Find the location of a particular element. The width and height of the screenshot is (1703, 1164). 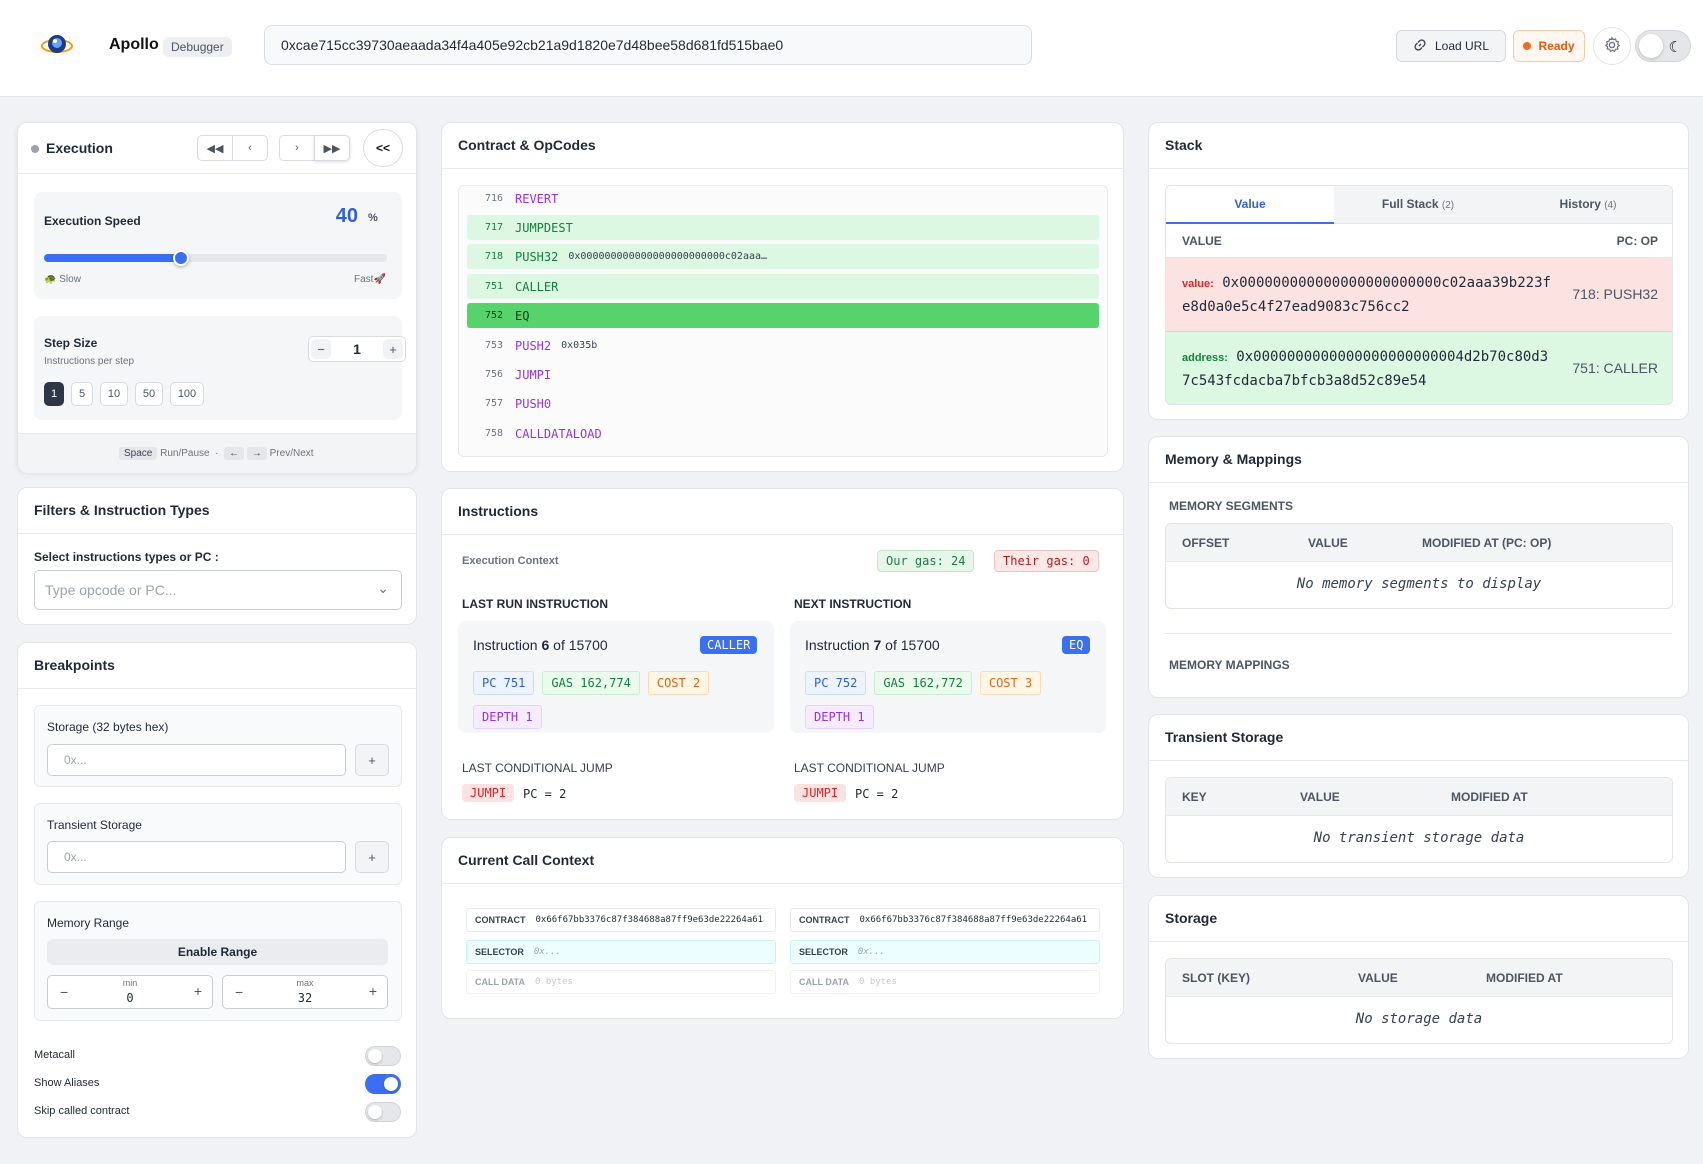

pc-tag: PC 752 is located at coordinates (836, 683).